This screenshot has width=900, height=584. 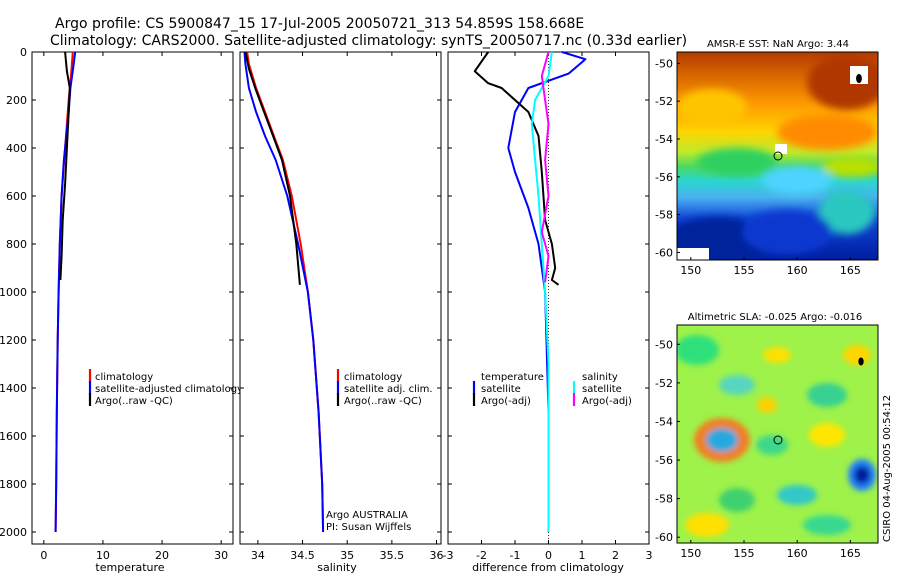 I want to click on temperature-xlabel: temperature, so click(x=129, y=567).